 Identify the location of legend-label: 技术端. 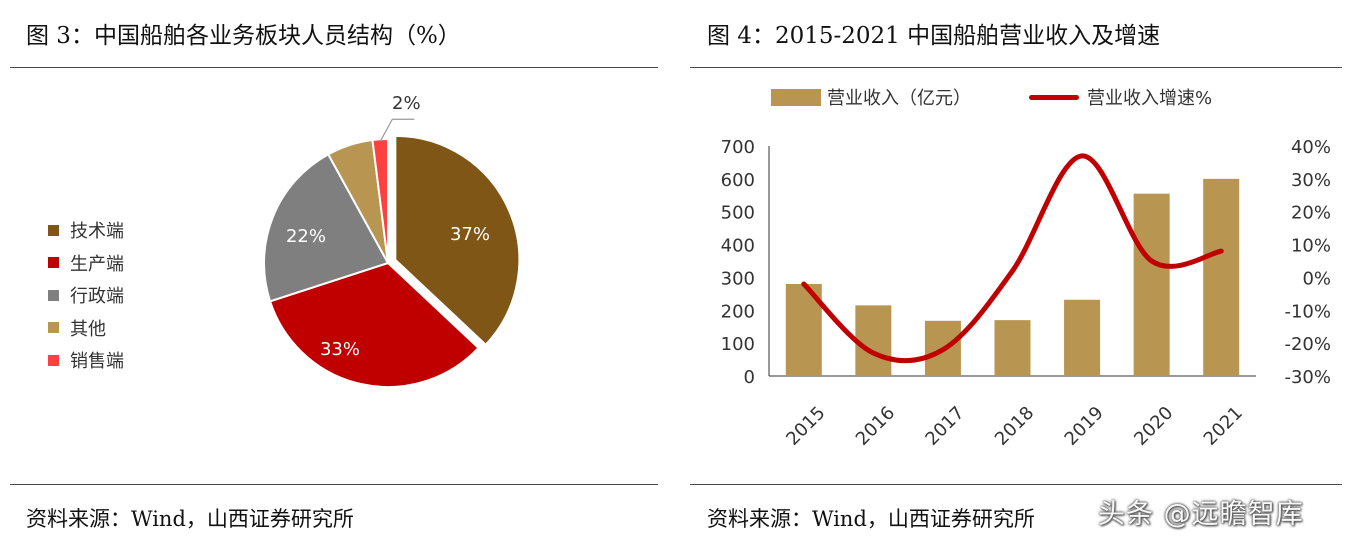
(97, 232).